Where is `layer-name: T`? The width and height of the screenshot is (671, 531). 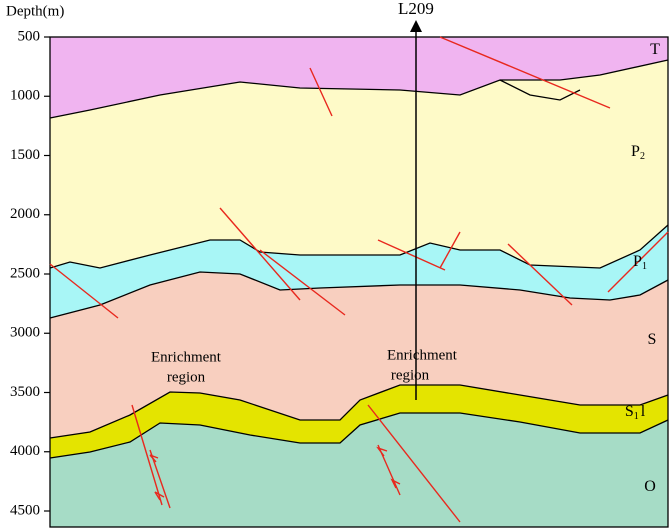
layer-name: T is located at coordinates (655, 49).